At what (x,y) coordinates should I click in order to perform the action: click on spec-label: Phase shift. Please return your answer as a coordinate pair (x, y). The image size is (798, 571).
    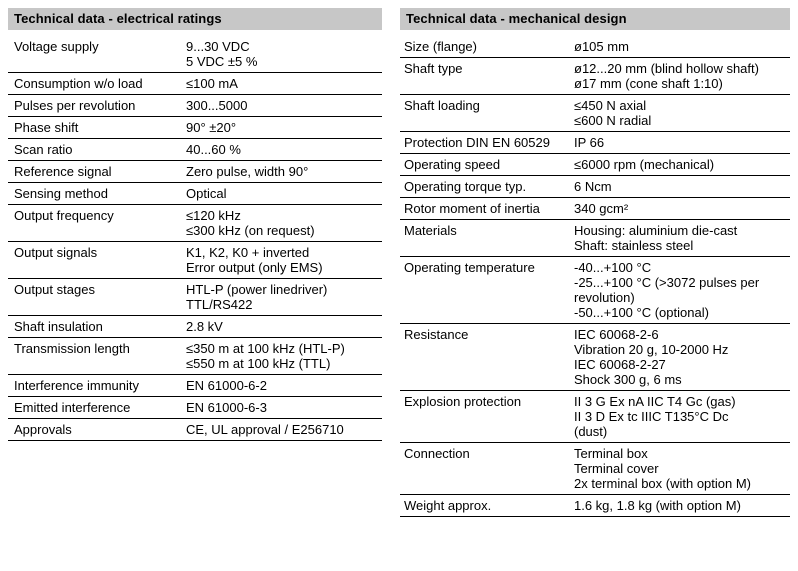
    Looking at the image, I should click on (46, 127).